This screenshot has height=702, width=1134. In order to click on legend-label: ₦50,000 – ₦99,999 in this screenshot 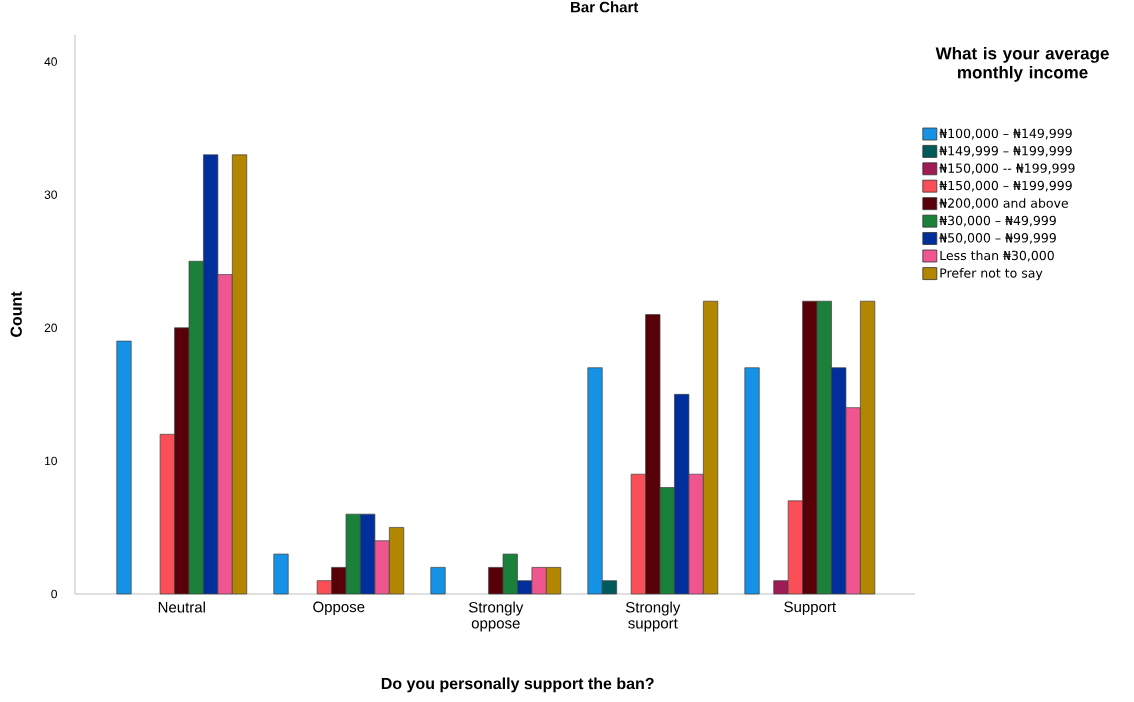, I will do `click(997, 238)`.